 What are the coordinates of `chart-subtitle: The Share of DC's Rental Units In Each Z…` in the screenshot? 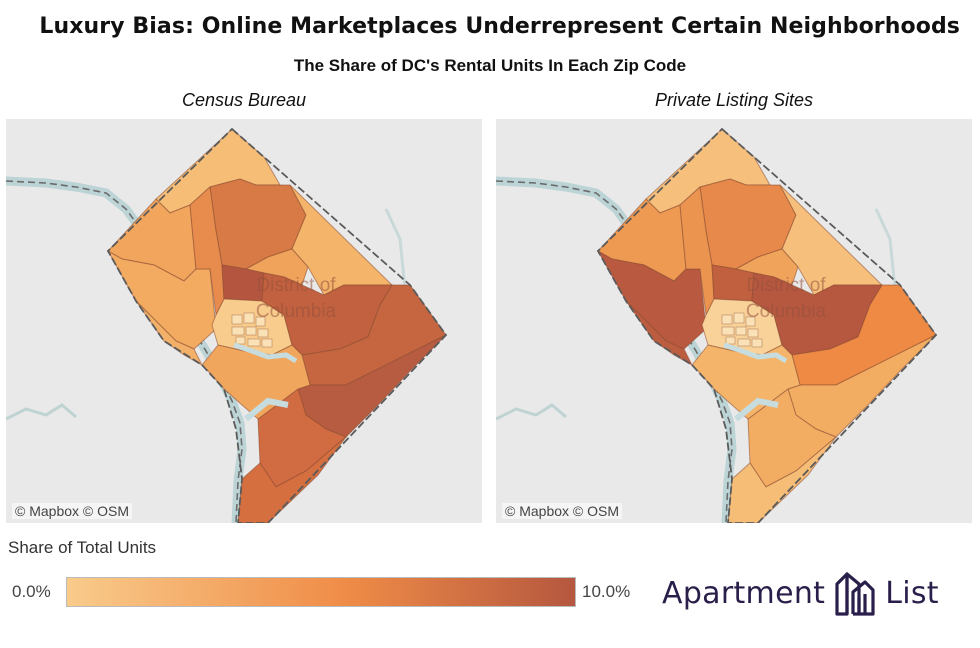 It's located at (490, 65).